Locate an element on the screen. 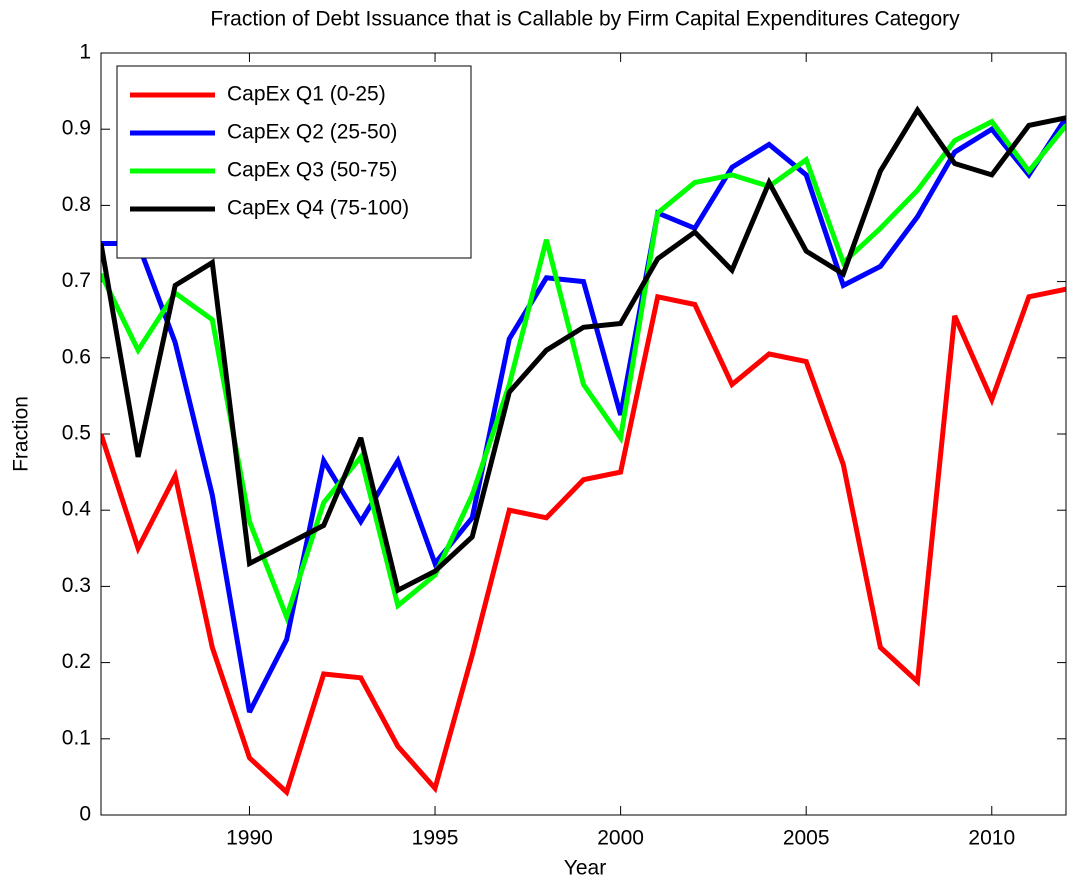 The width and height of the screenshot is (1078, 886). x-tick-label: 2010 is located at coordinates (991, 838).